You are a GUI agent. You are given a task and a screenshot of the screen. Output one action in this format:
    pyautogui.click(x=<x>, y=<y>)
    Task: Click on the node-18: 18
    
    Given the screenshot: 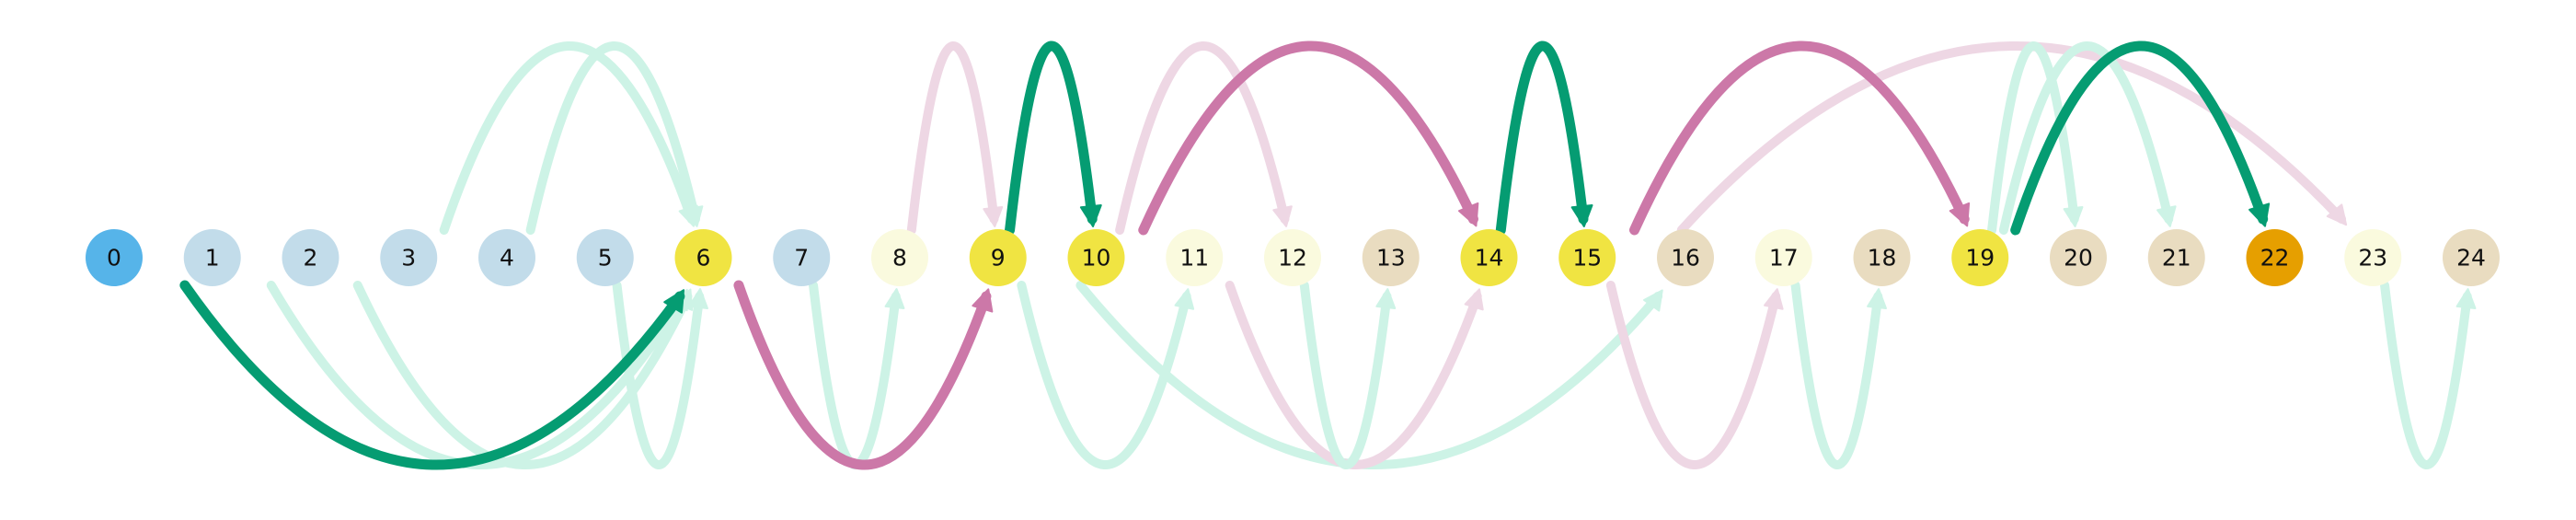 What is the action you would take?
    pyautogui.click(x=1882, y=257)
    